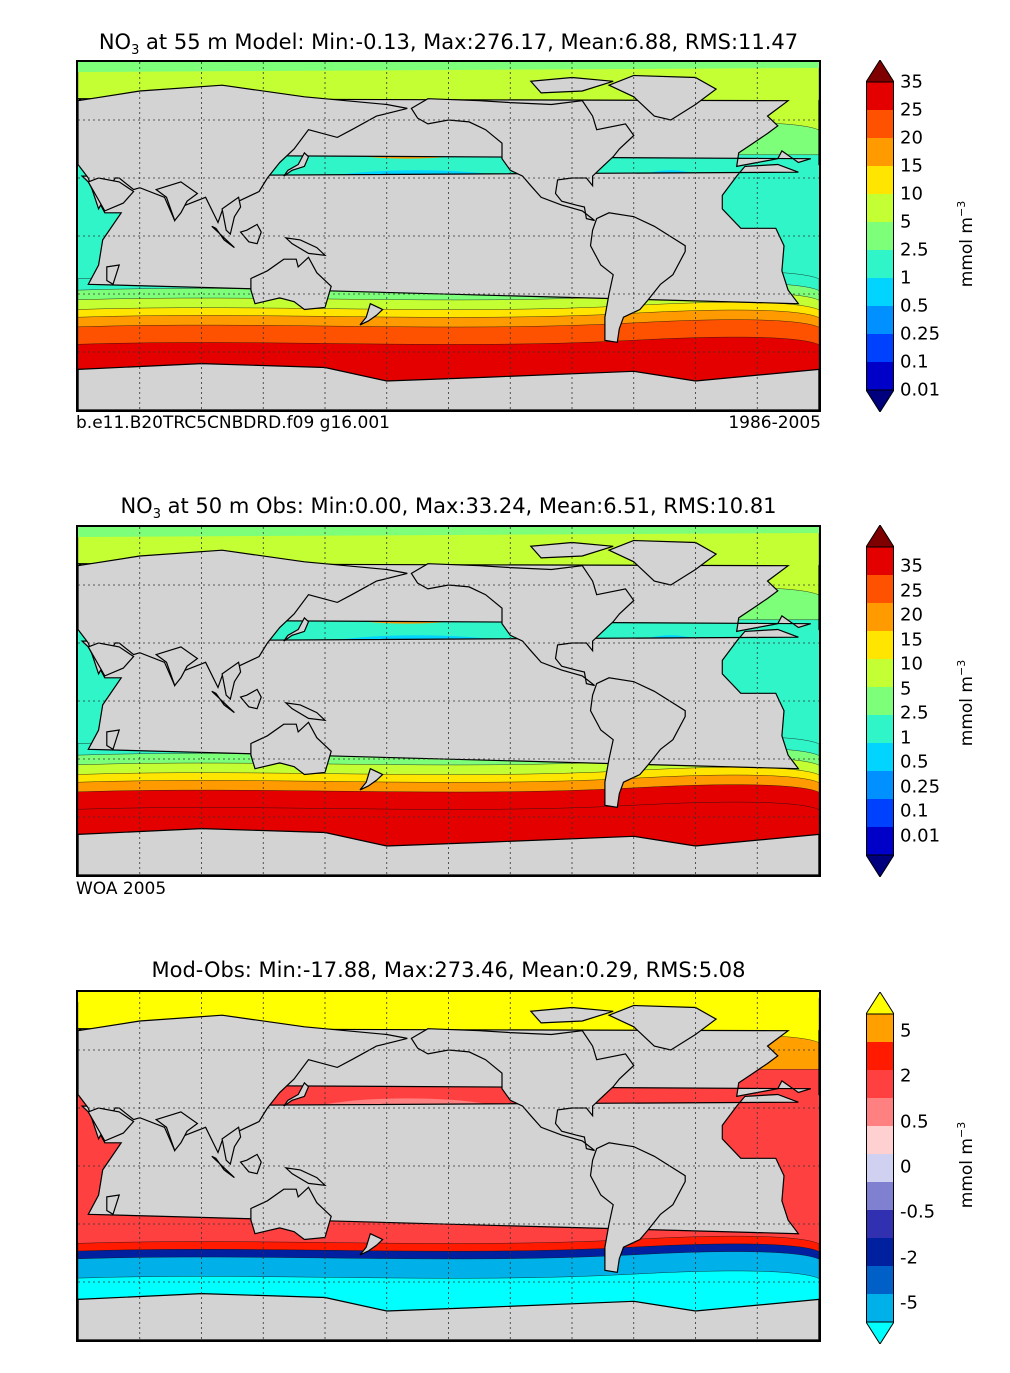 This screenshot has height=1373, width=1010. Describe the element at coordinates (774, 423) in the screenshot. I see `period-caption: 1986-2005` at that location.